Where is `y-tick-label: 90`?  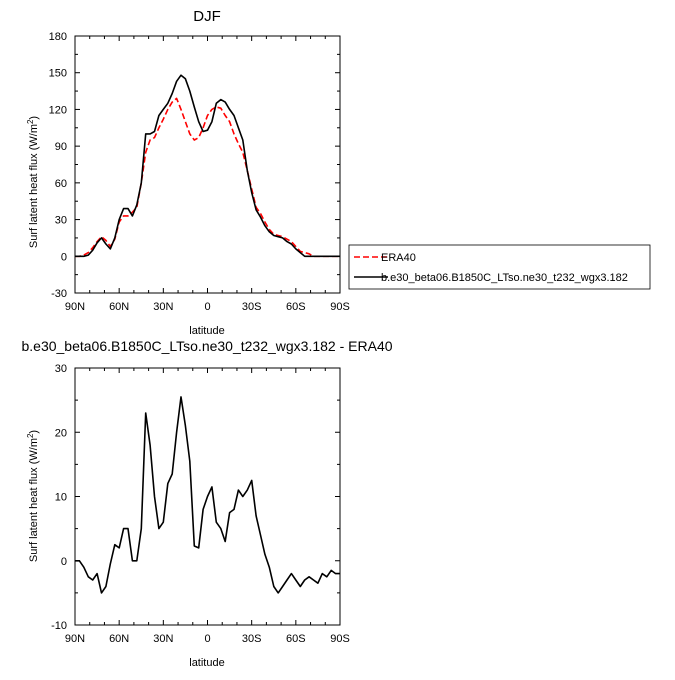 y-tick-label: 90 is located at coordinates (61, 147).